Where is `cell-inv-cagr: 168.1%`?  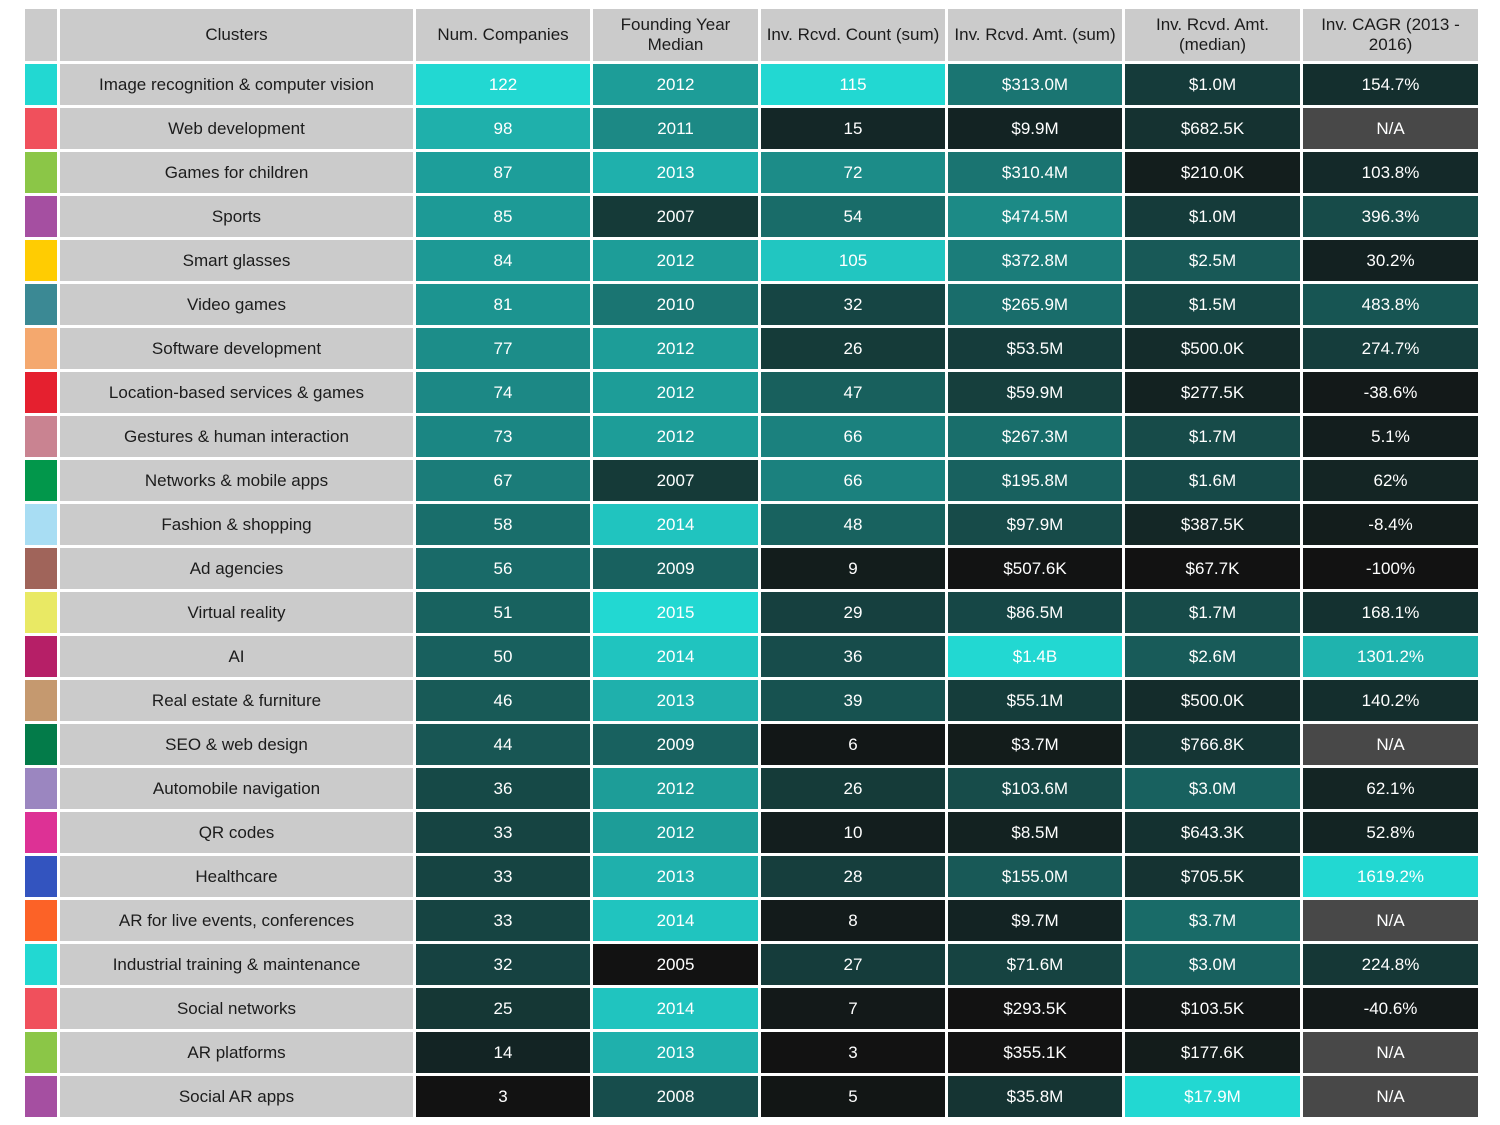
cell-inv-cagr: 168.1% is located at coordinates (1390, 612).